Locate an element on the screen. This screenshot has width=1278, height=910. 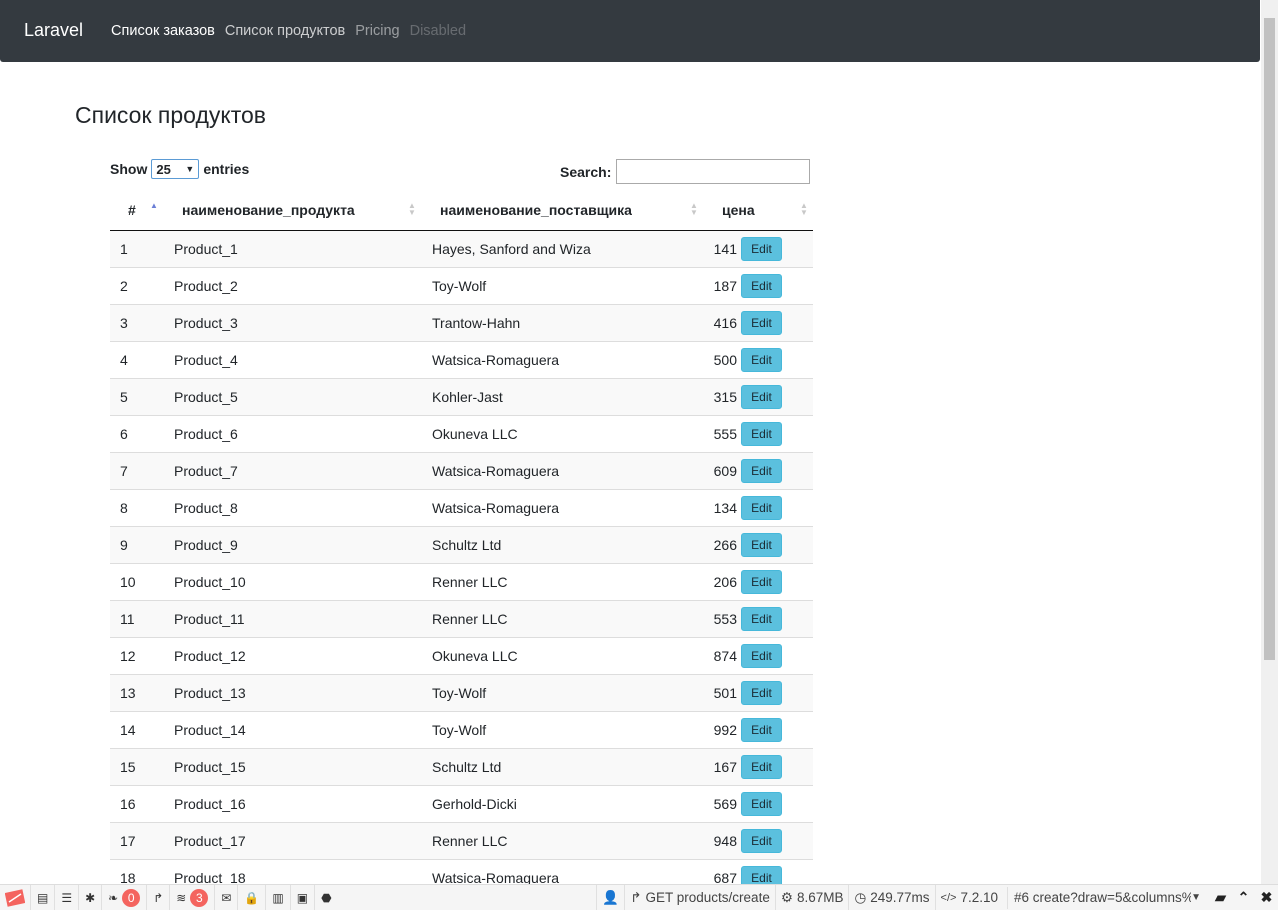
cell-id: 11 is located at coordinates (142, 618).